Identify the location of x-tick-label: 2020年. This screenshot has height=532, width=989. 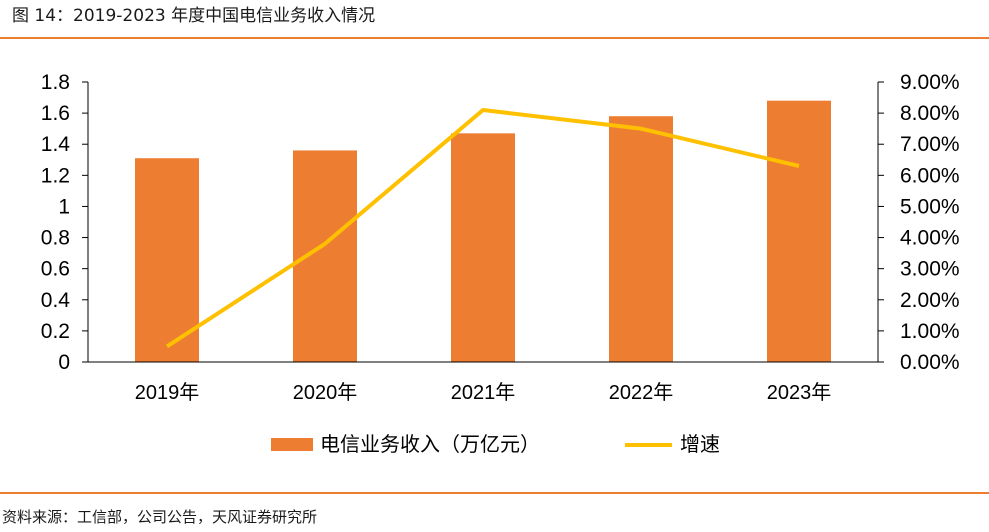
(325, 392).